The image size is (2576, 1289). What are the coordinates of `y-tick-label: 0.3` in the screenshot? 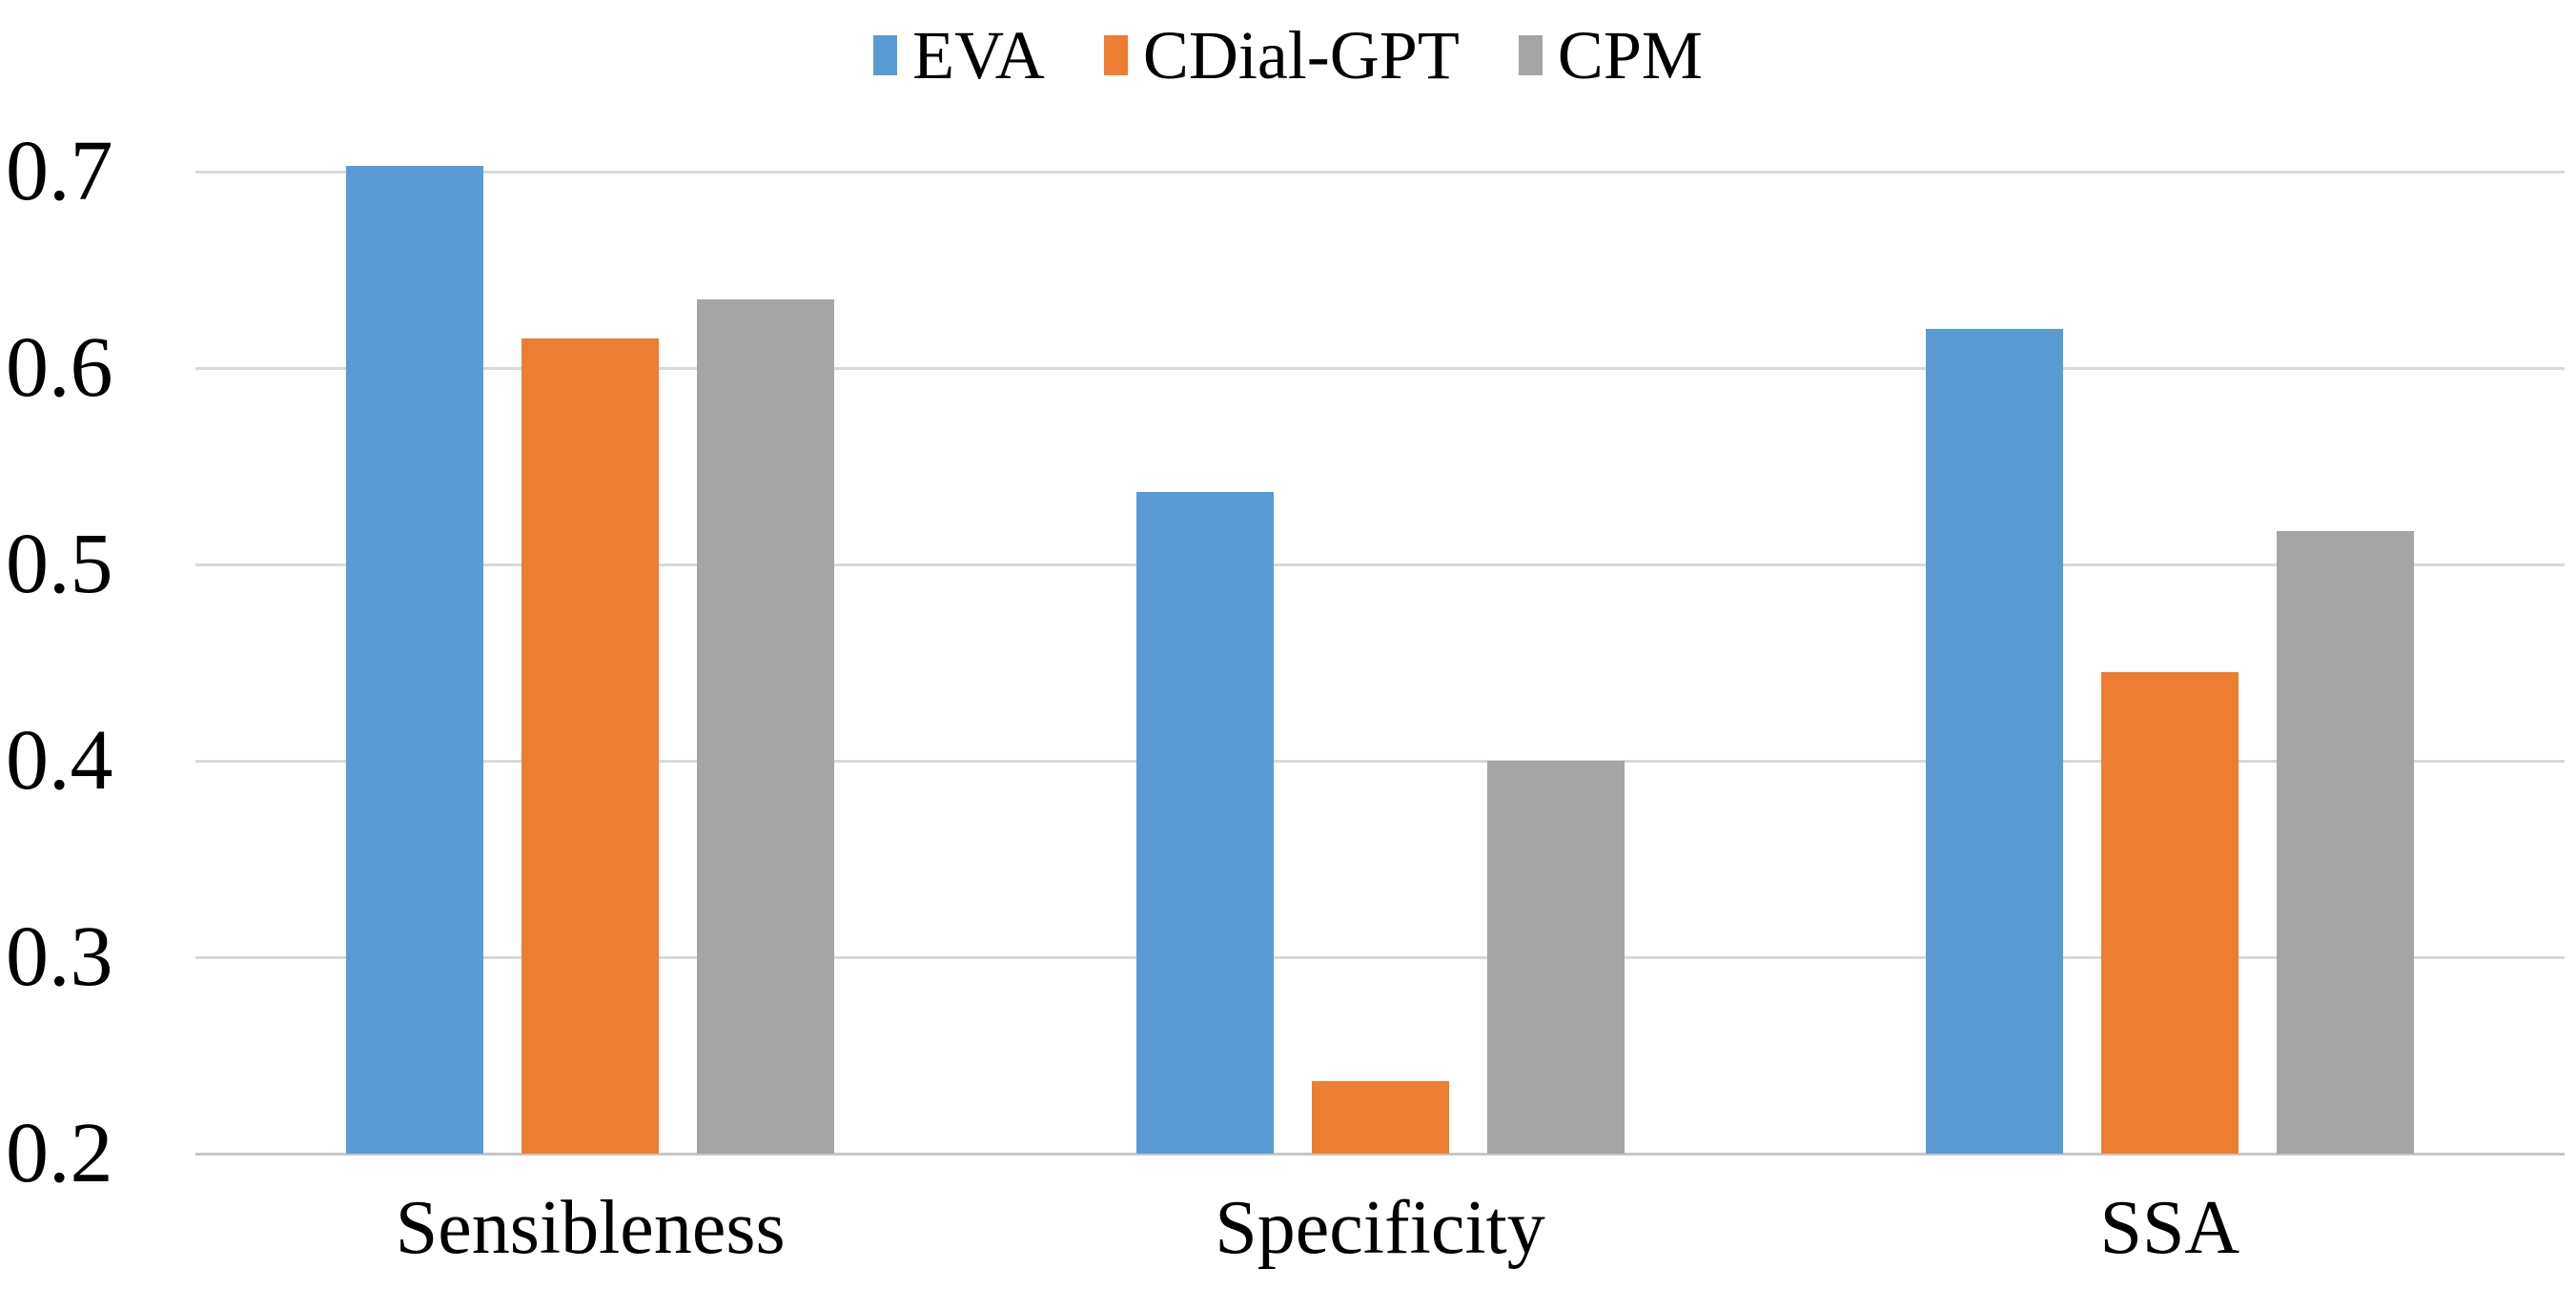 It's located at (60, 957).